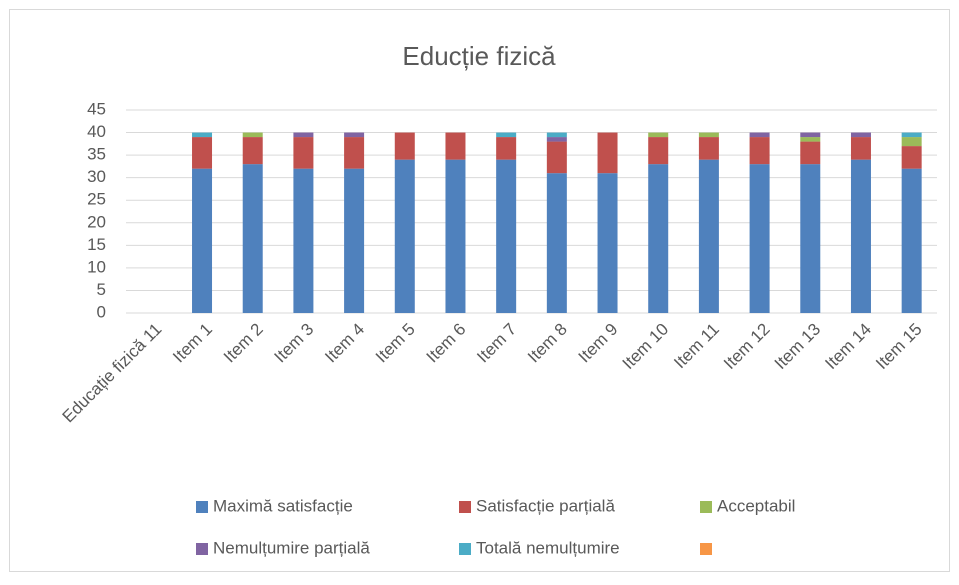 The height and width of the screenshot is (585, 959). What do you see at coordinates (96, 221) in the screenshot?
I see `y-tick-label: 20` at bounding box center [96, 221].